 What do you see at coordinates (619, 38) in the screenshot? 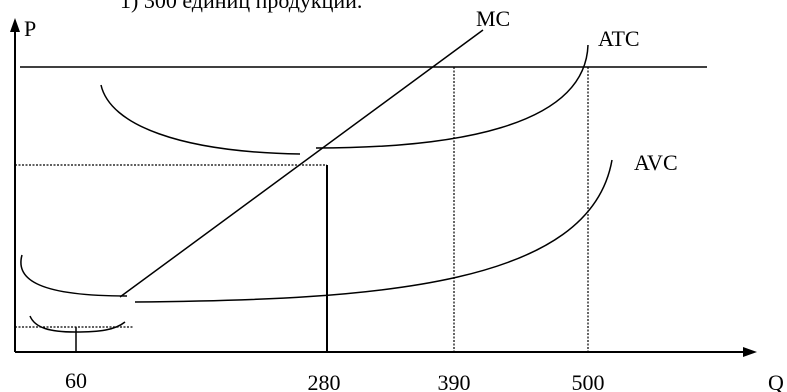
I see `atc-label: ATC` at bounding box center [619, 38].